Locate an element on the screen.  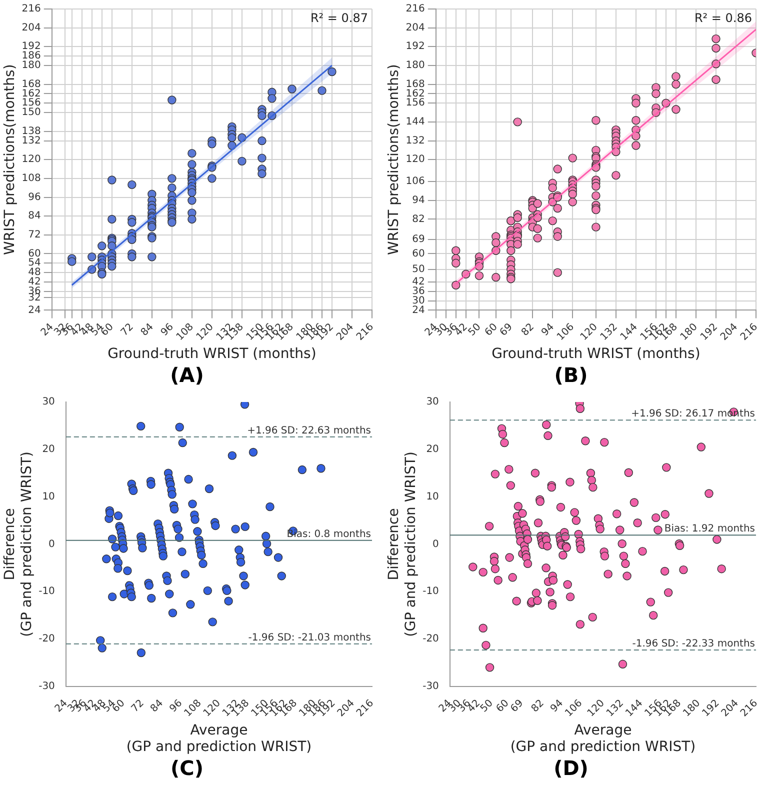
y-tick-label: 72 is located at coordinates (34, 235).